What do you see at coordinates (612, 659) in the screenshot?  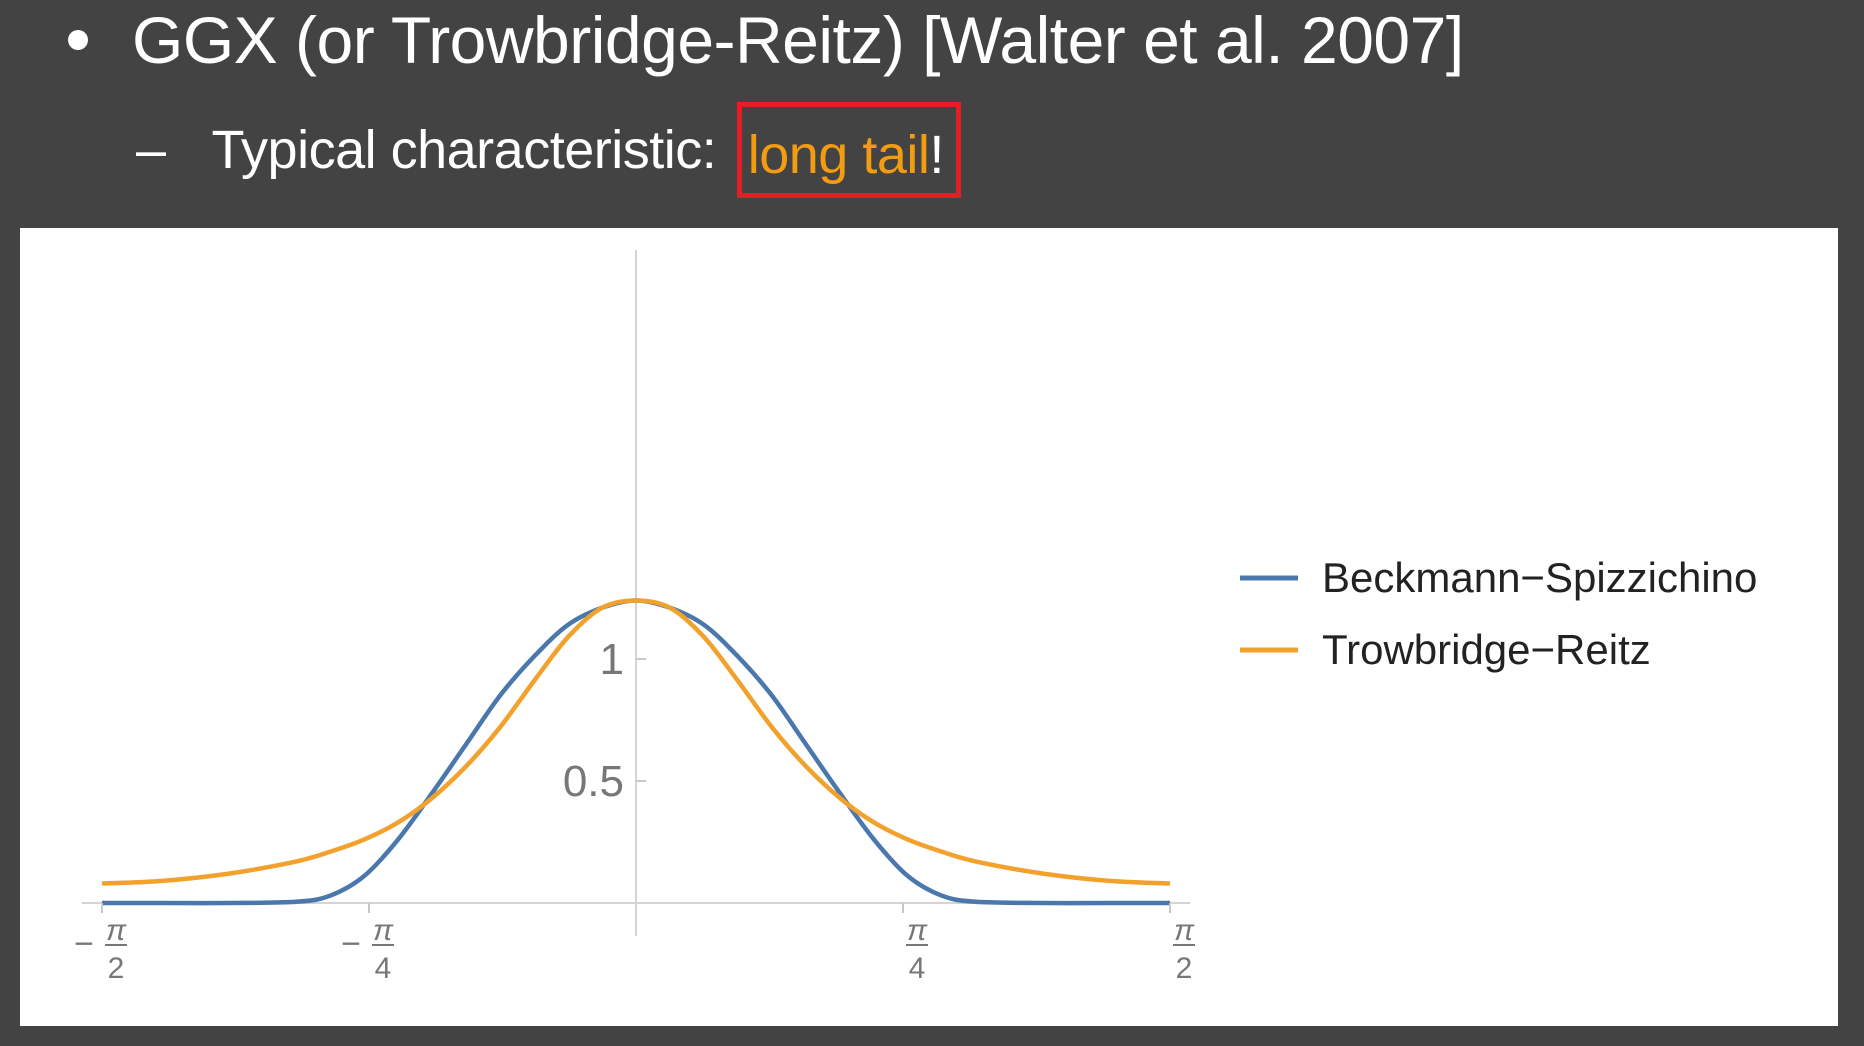 I see `y-tick-label: 1` at bounding box center [612, 659].